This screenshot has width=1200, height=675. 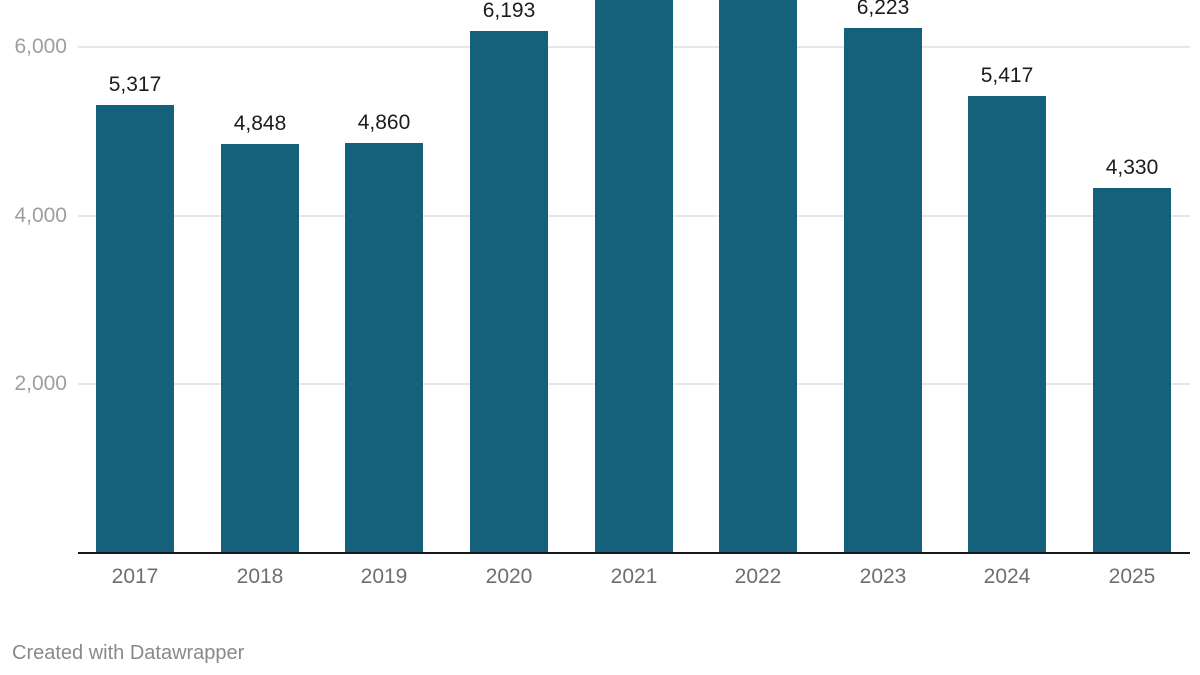 What do you see at coordinates (883, 9) in the screenshot?
I see `bar-value-label: 6,223` at bounding box center [883, 9].